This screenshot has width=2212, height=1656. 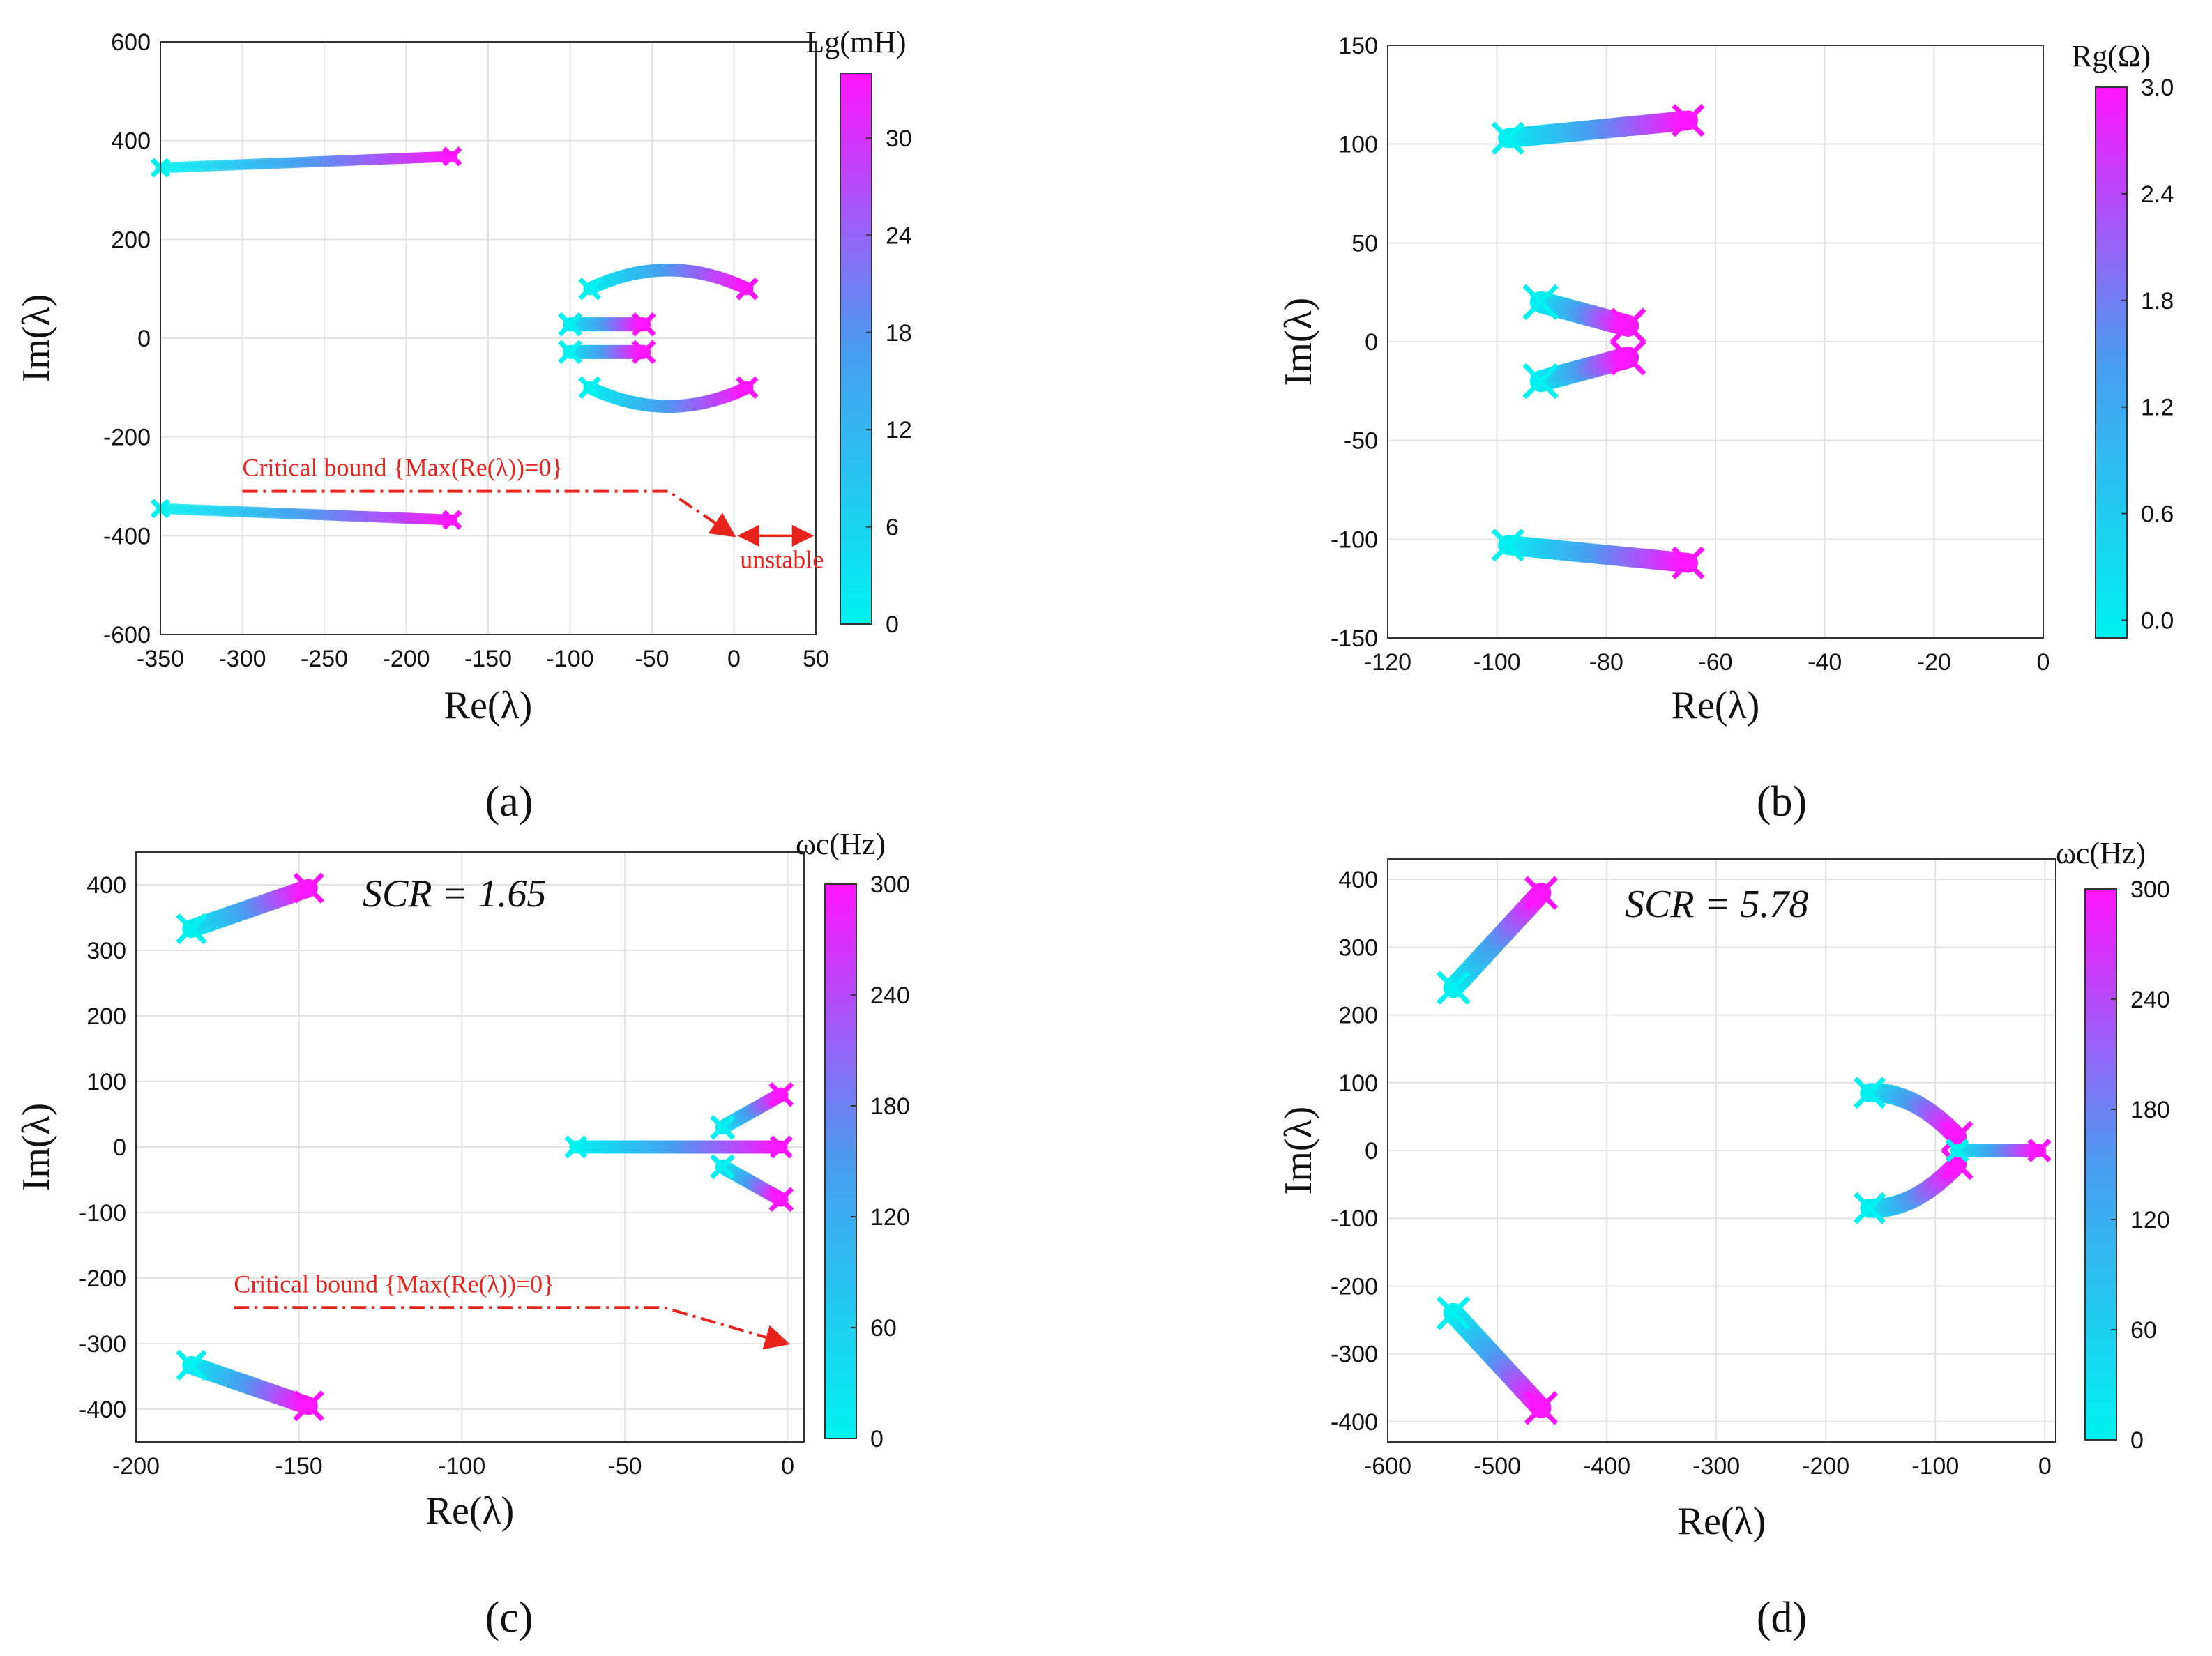 I want to click on colorbar-tick-label: 6, so click(x=892, y=528).